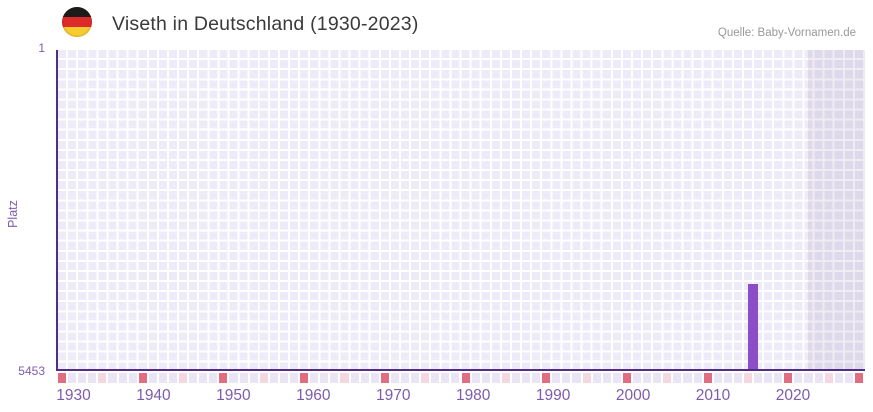 The height and width of the screenshot is (412, 873). I want to click on rank-bar, so click(752, 326).